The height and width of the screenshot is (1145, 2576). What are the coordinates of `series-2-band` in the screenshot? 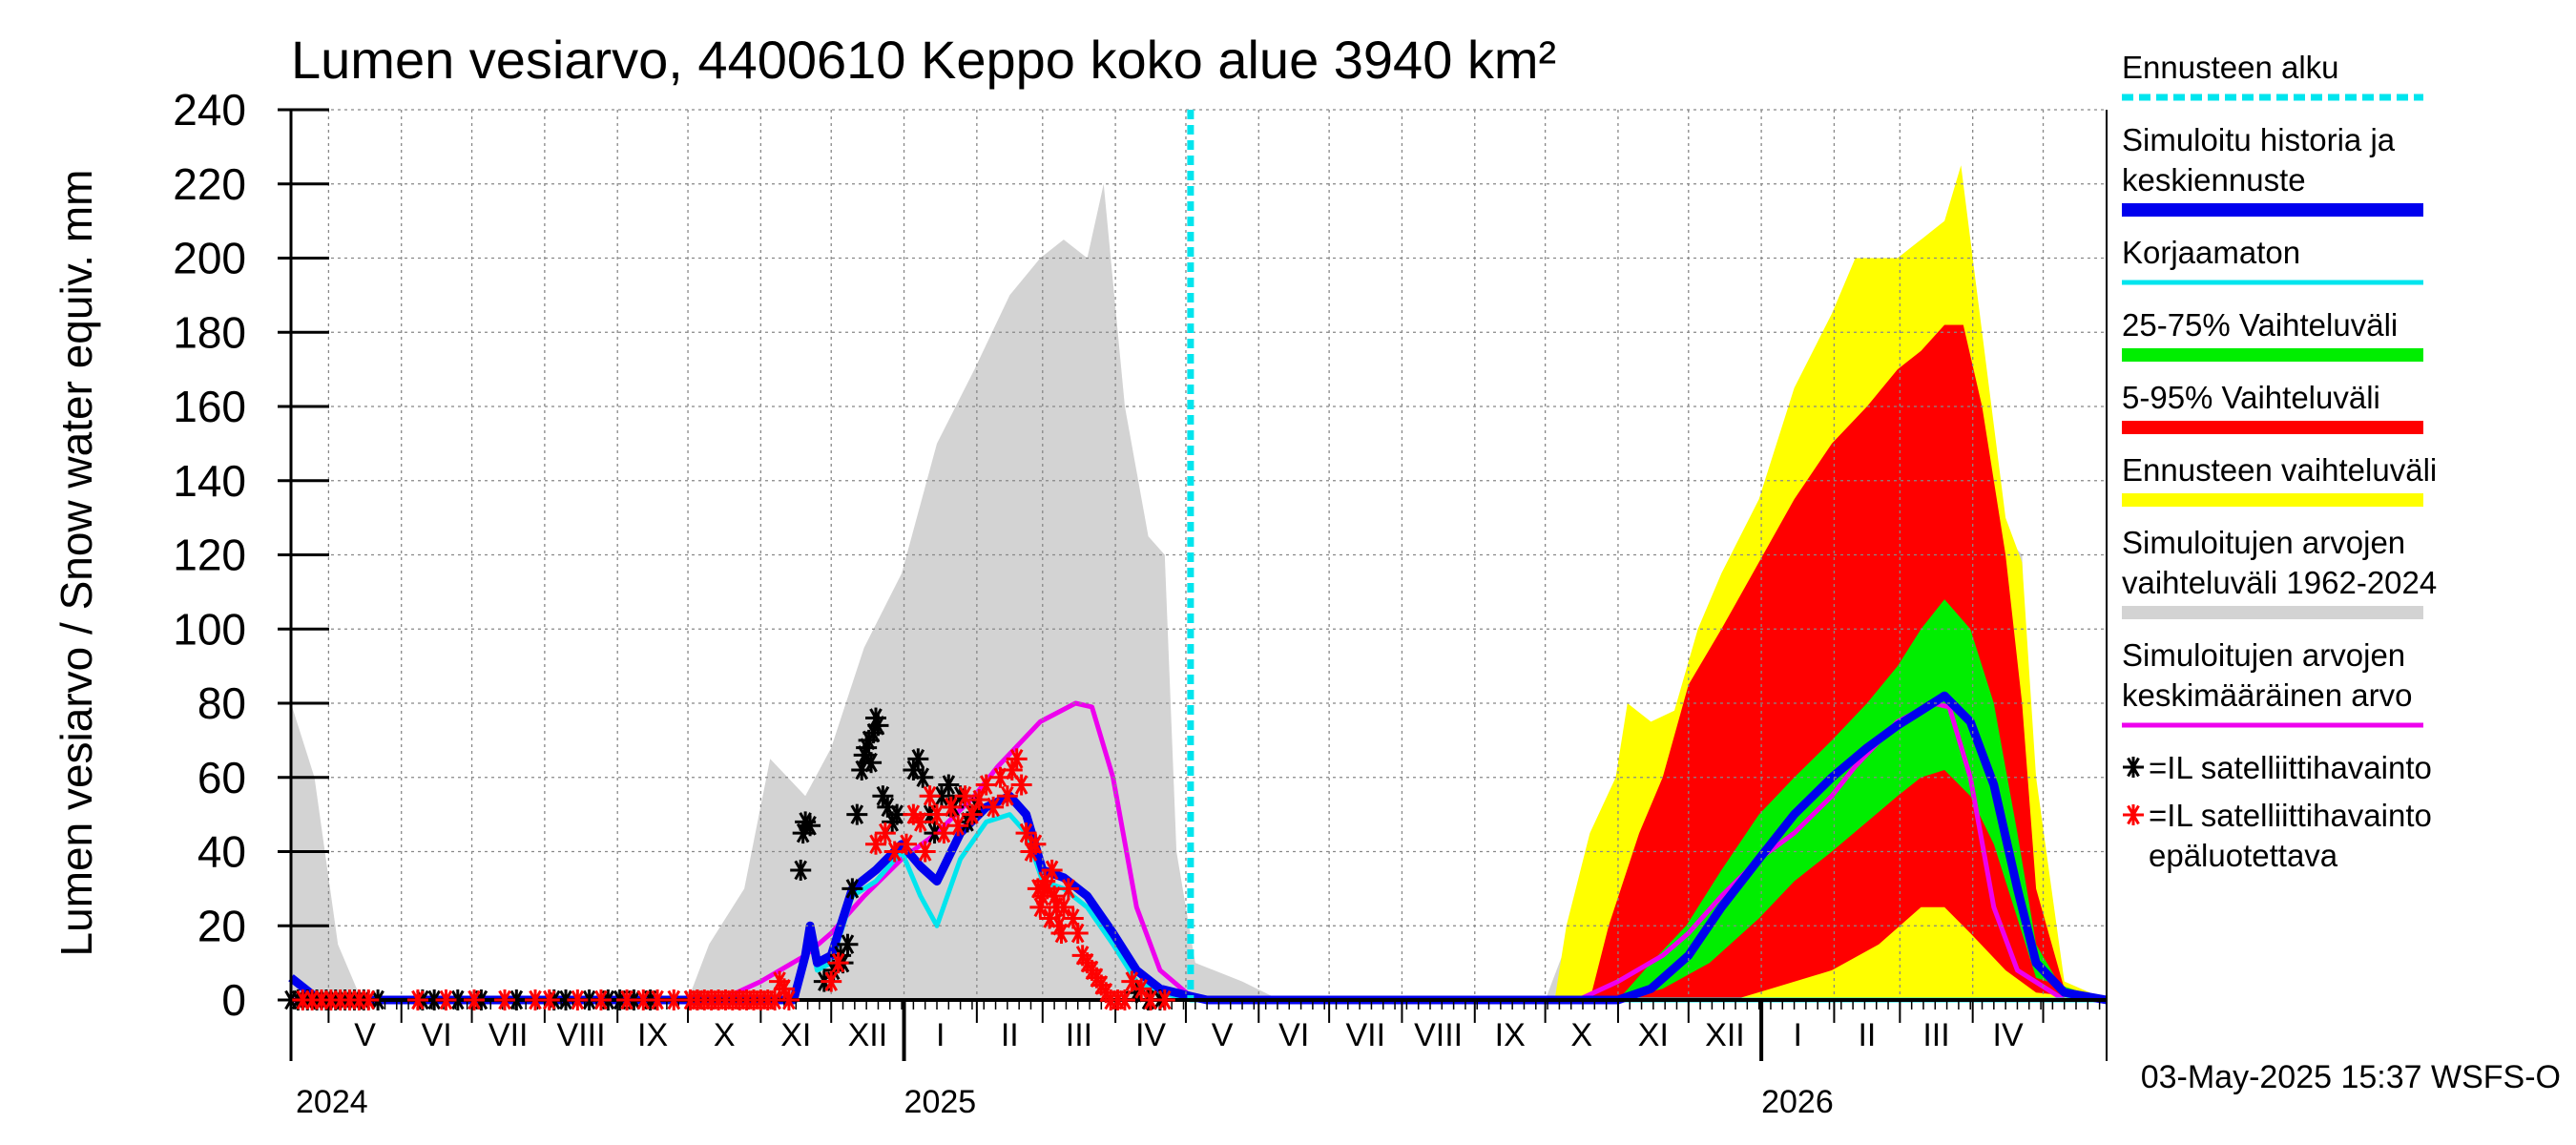 It's located at (1848, 662).